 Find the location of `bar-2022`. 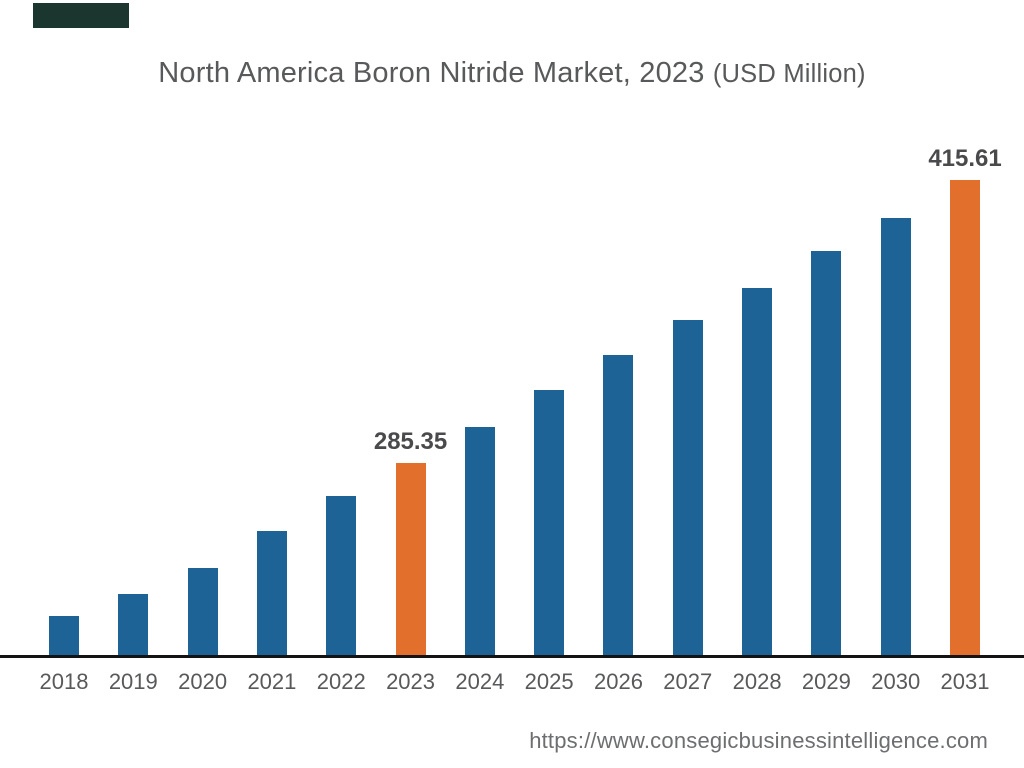

bar-2022 is located at coordinates (341, 576).